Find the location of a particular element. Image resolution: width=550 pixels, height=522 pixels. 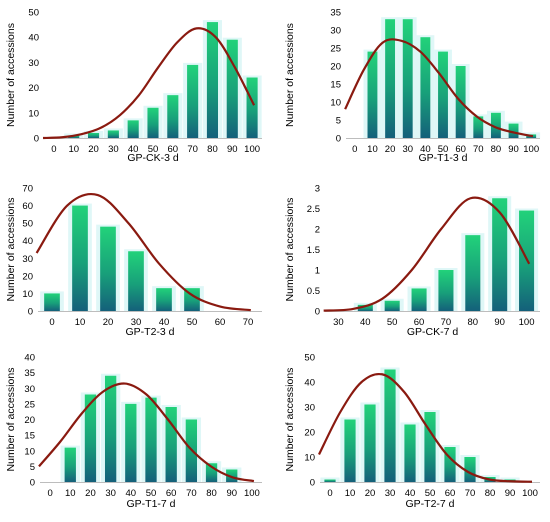

y-tick-label: 0.5 is located at coordinates (313, 291).